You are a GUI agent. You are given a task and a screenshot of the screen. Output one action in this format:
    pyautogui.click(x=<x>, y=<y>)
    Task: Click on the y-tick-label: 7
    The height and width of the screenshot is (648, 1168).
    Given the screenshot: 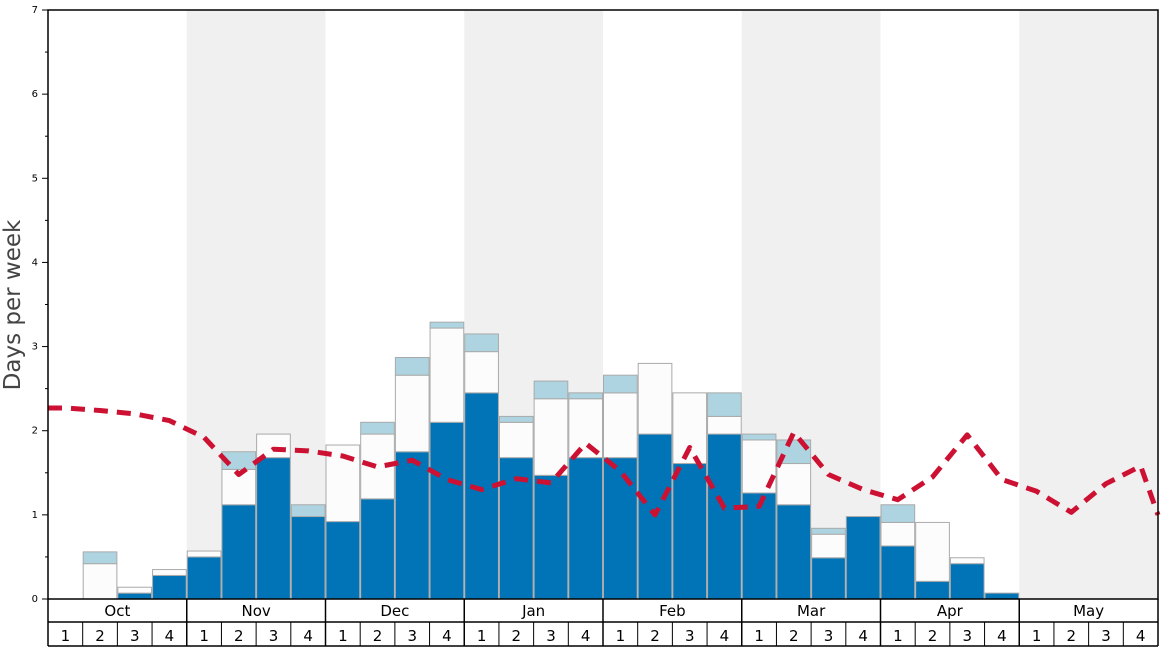 What is the action you would take?
    pyautogui.click(x=35, y=10)
    